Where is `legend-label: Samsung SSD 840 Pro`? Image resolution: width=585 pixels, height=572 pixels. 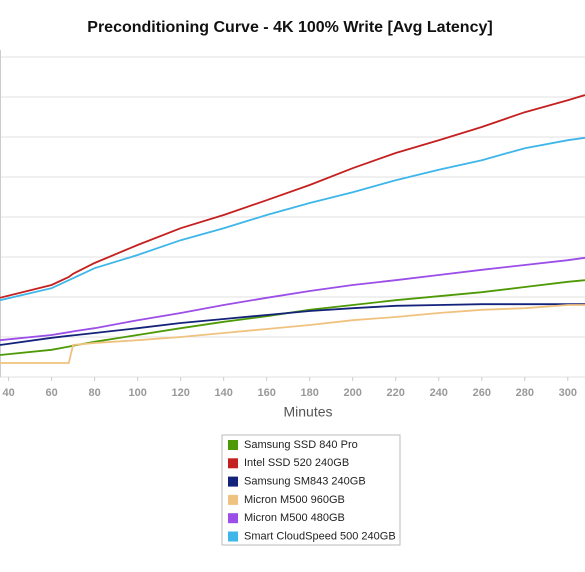 legend-label: Samsung SSD 840 Pro is located at coordinates (301, 445).